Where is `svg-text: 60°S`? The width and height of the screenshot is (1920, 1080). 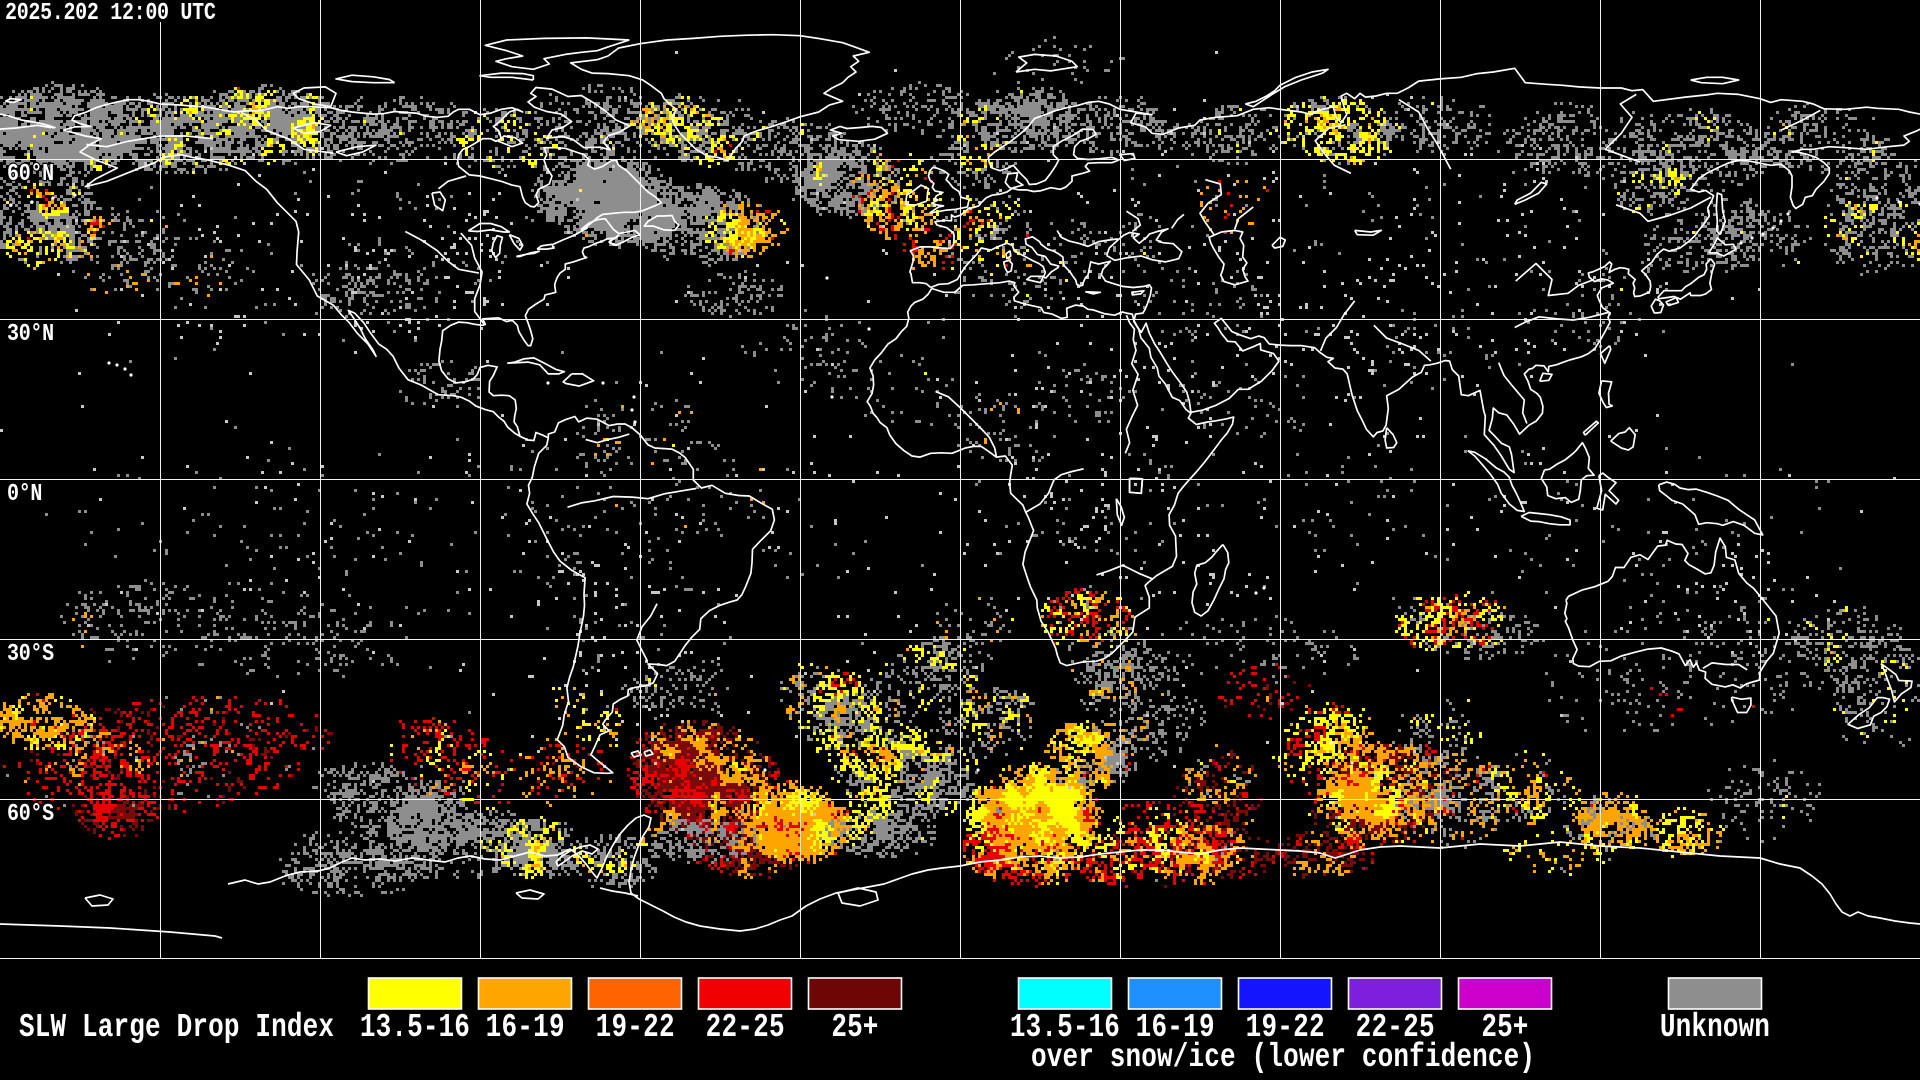
svg-text: 60°S is located at coordinates (30, 813).